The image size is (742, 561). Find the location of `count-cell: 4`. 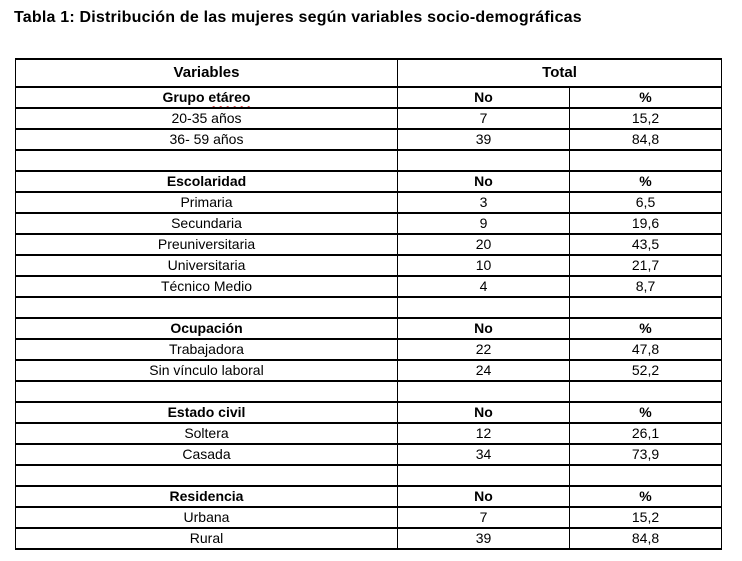

count-cell: 4 is located at coordinates (483, 286).